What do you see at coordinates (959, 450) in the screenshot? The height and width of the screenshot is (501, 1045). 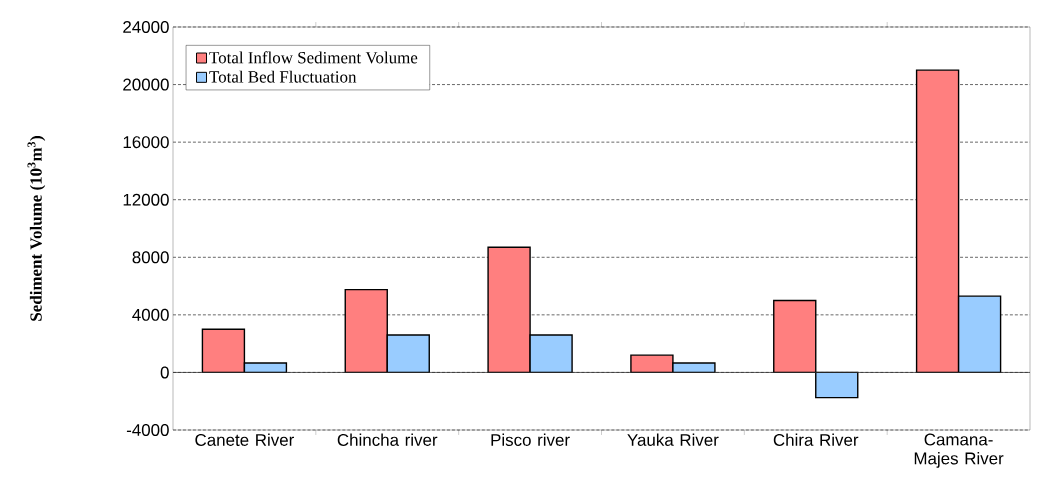 I see `x-tick-label: Camana-Majes River` at bounding box center [959, 450].